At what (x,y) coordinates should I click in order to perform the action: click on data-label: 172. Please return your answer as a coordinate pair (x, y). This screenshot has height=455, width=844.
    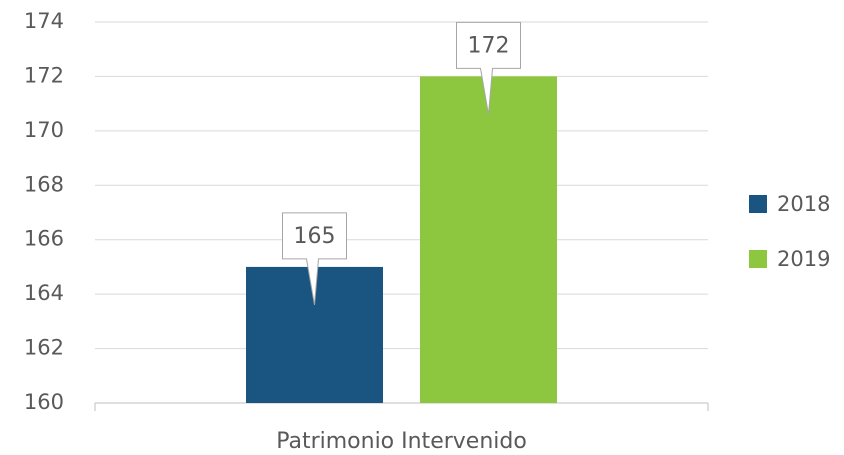
    Looking at the image, I should click on (489, 45).